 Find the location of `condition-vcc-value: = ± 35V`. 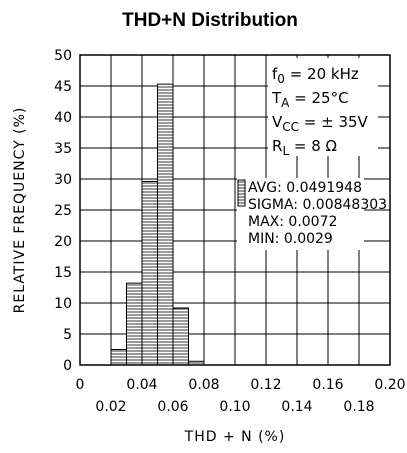

condition-vcc-value: = ± 35V is located at coordinates (334, 122).